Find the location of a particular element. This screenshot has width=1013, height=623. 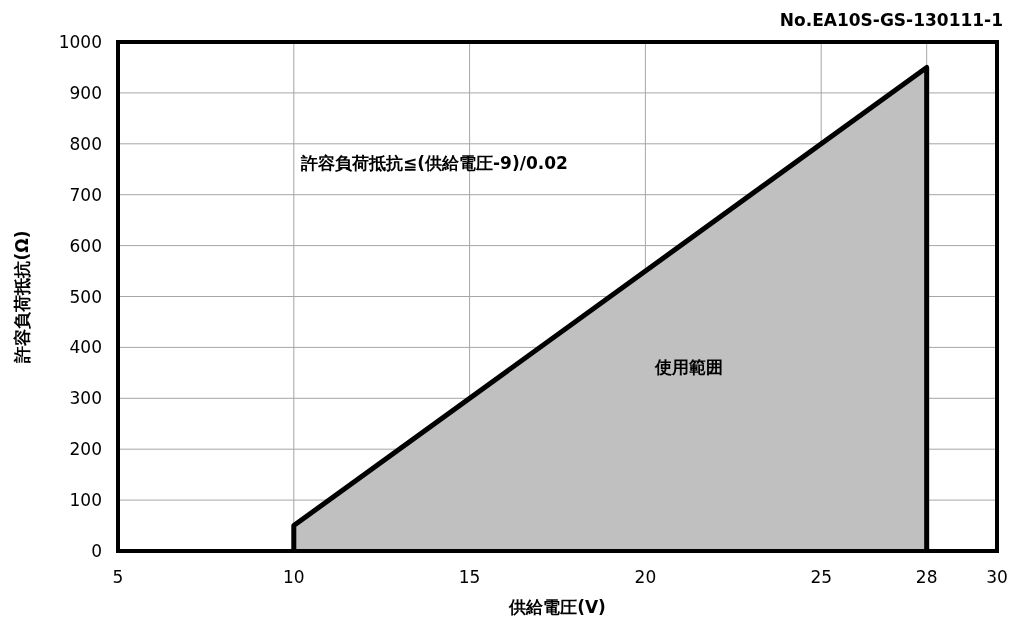

x-axis-title: 供給電圧(V) is located at coordinates (557, 607).